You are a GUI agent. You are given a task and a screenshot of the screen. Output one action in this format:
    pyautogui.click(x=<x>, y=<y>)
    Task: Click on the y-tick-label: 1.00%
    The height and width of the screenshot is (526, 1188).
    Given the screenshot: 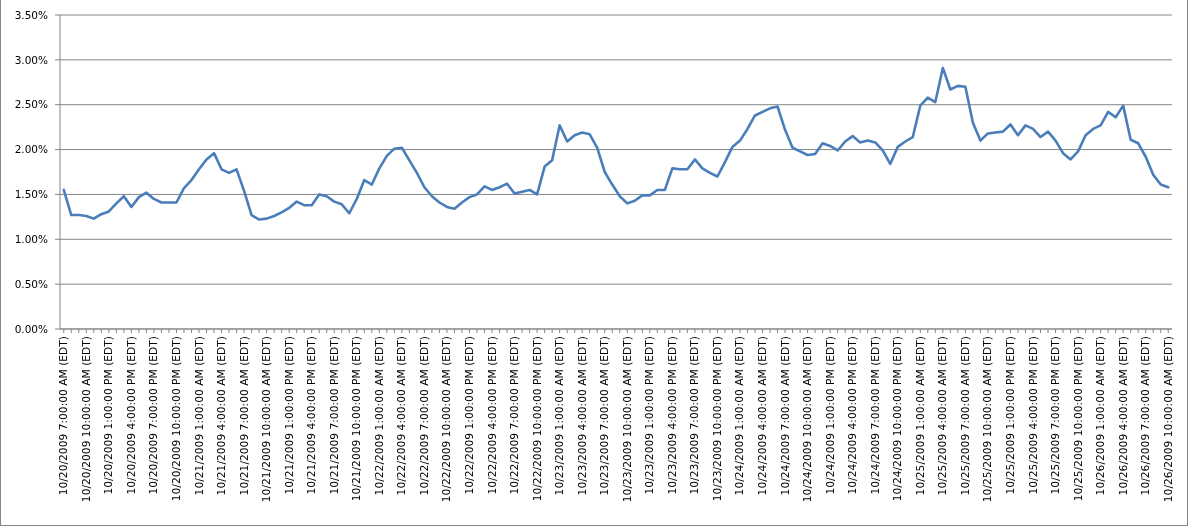 What is the action you would take?
    pyautogui.click(x=31, y=239)
    